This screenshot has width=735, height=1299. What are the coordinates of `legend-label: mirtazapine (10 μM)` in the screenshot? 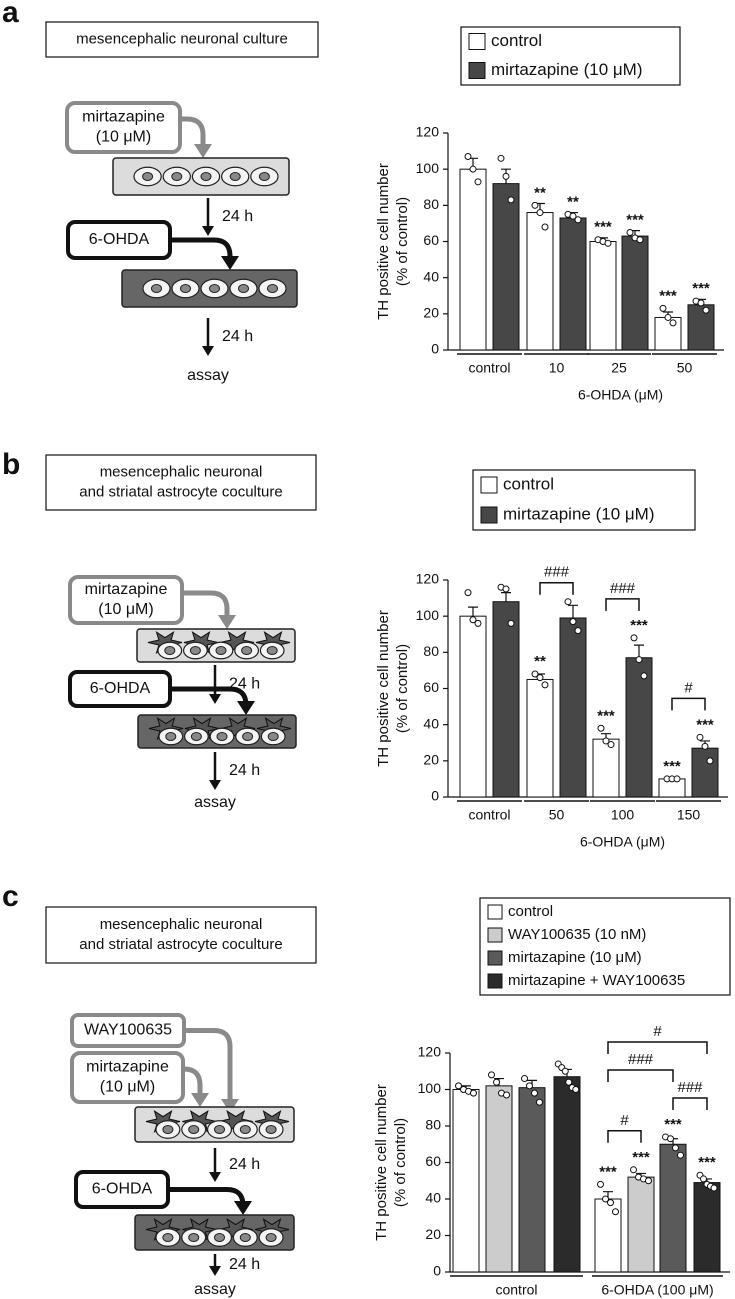 It's located at (579, 513).